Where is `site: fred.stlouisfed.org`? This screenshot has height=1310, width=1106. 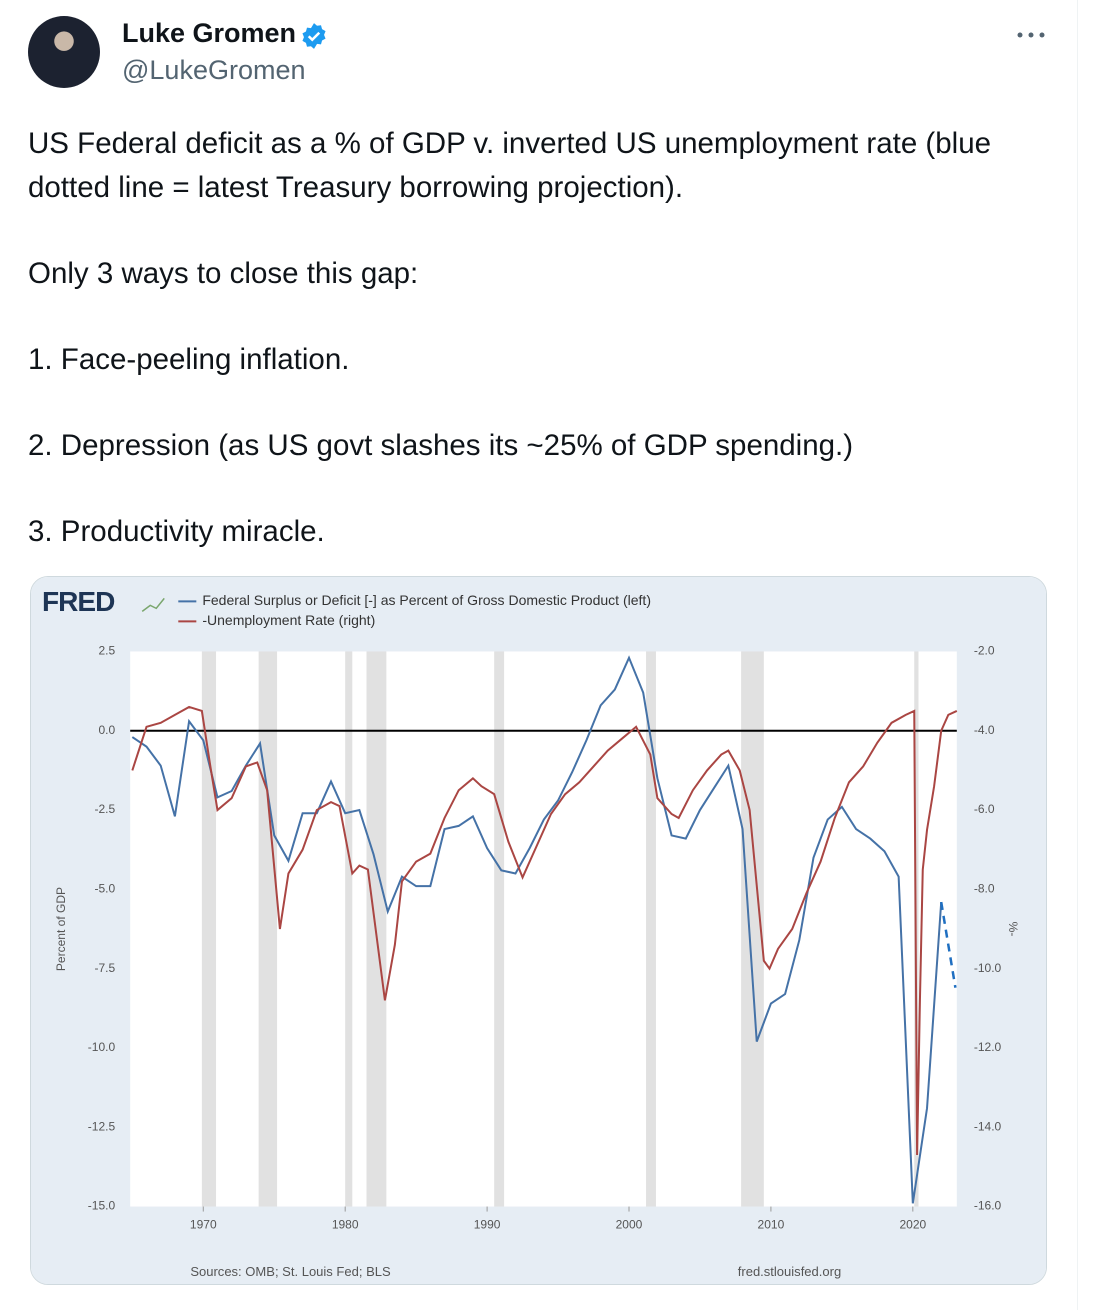 site: fred.stlouisfed.org is located at coordinates (789, 1271).